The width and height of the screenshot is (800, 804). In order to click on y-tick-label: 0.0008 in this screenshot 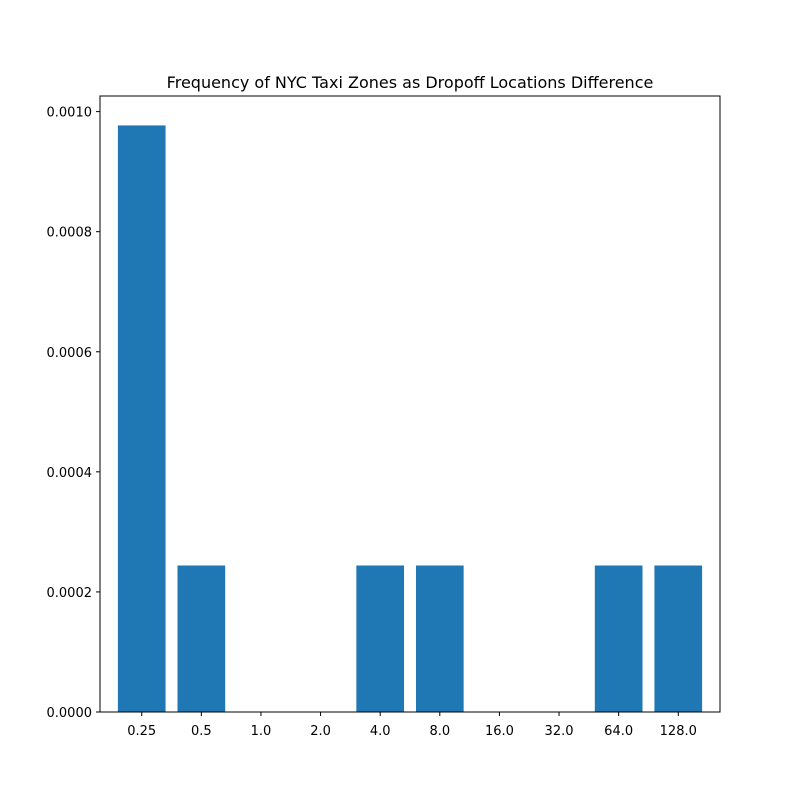, I will do `click(70, 233)`.